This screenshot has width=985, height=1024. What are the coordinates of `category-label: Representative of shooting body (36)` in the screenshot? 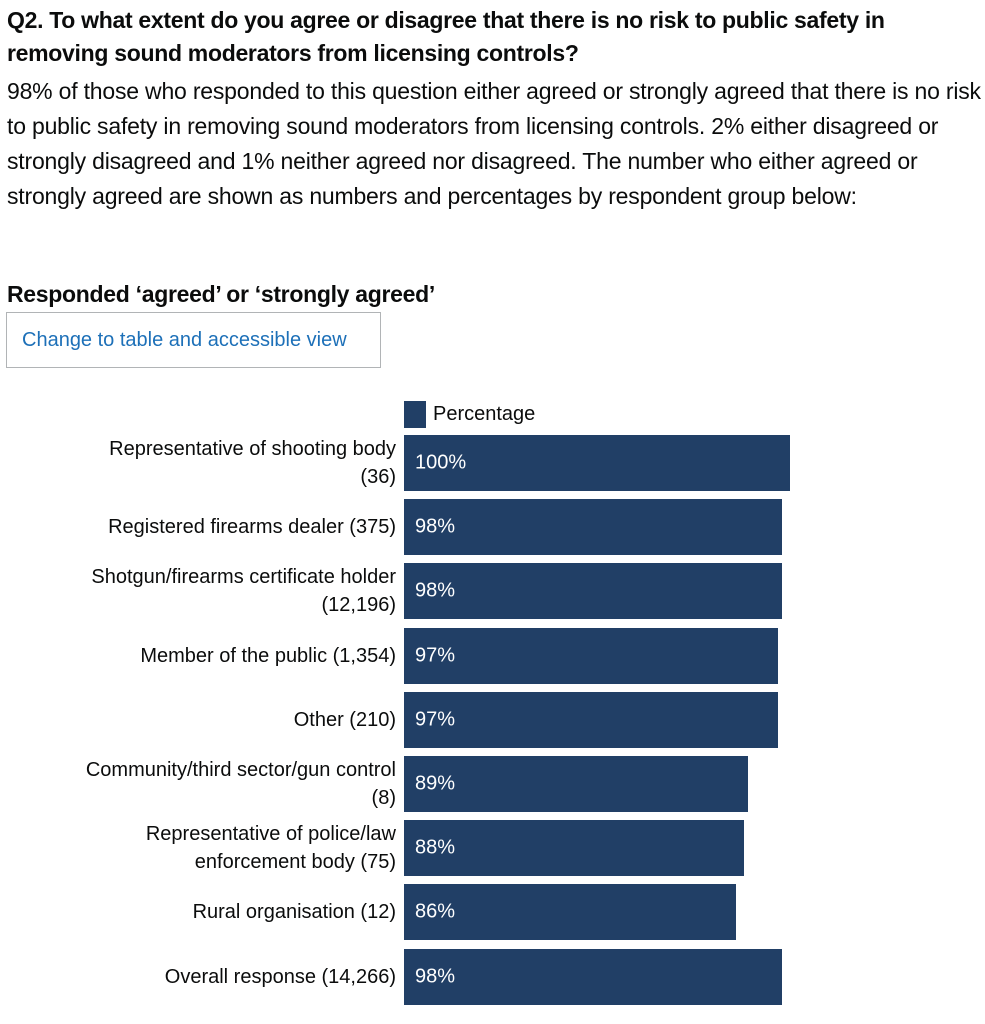 It's located at (216, 463).